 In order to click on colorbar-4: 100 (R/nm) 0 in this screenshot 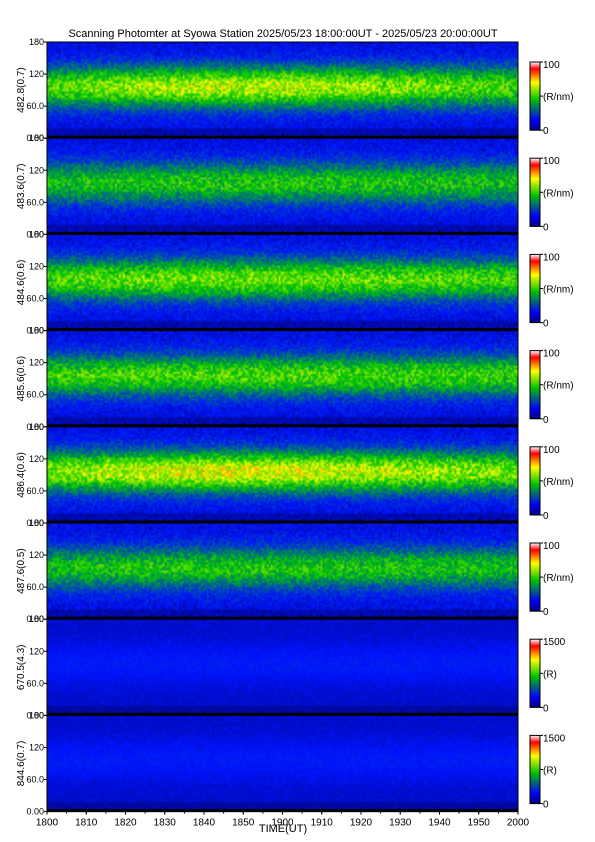, I will do `click(551, 387)`.